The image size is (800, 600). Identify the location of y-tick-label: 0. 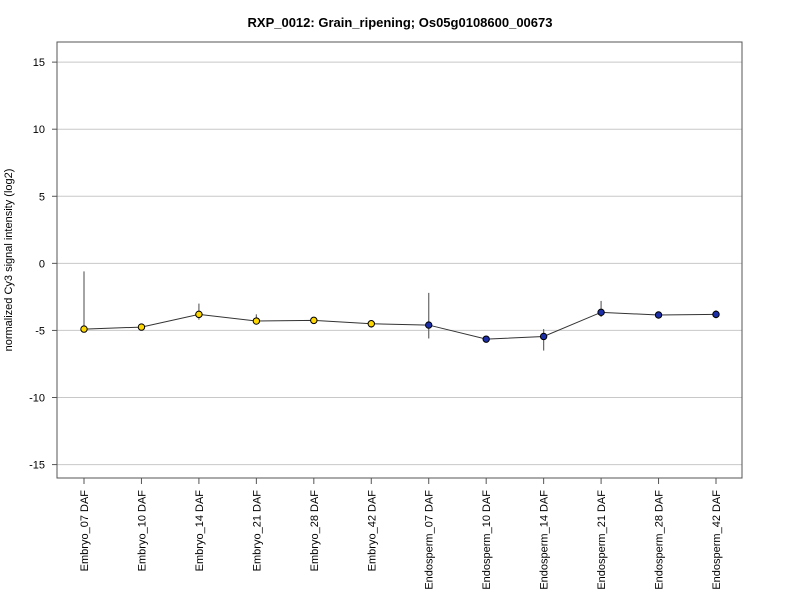
(42, 264).